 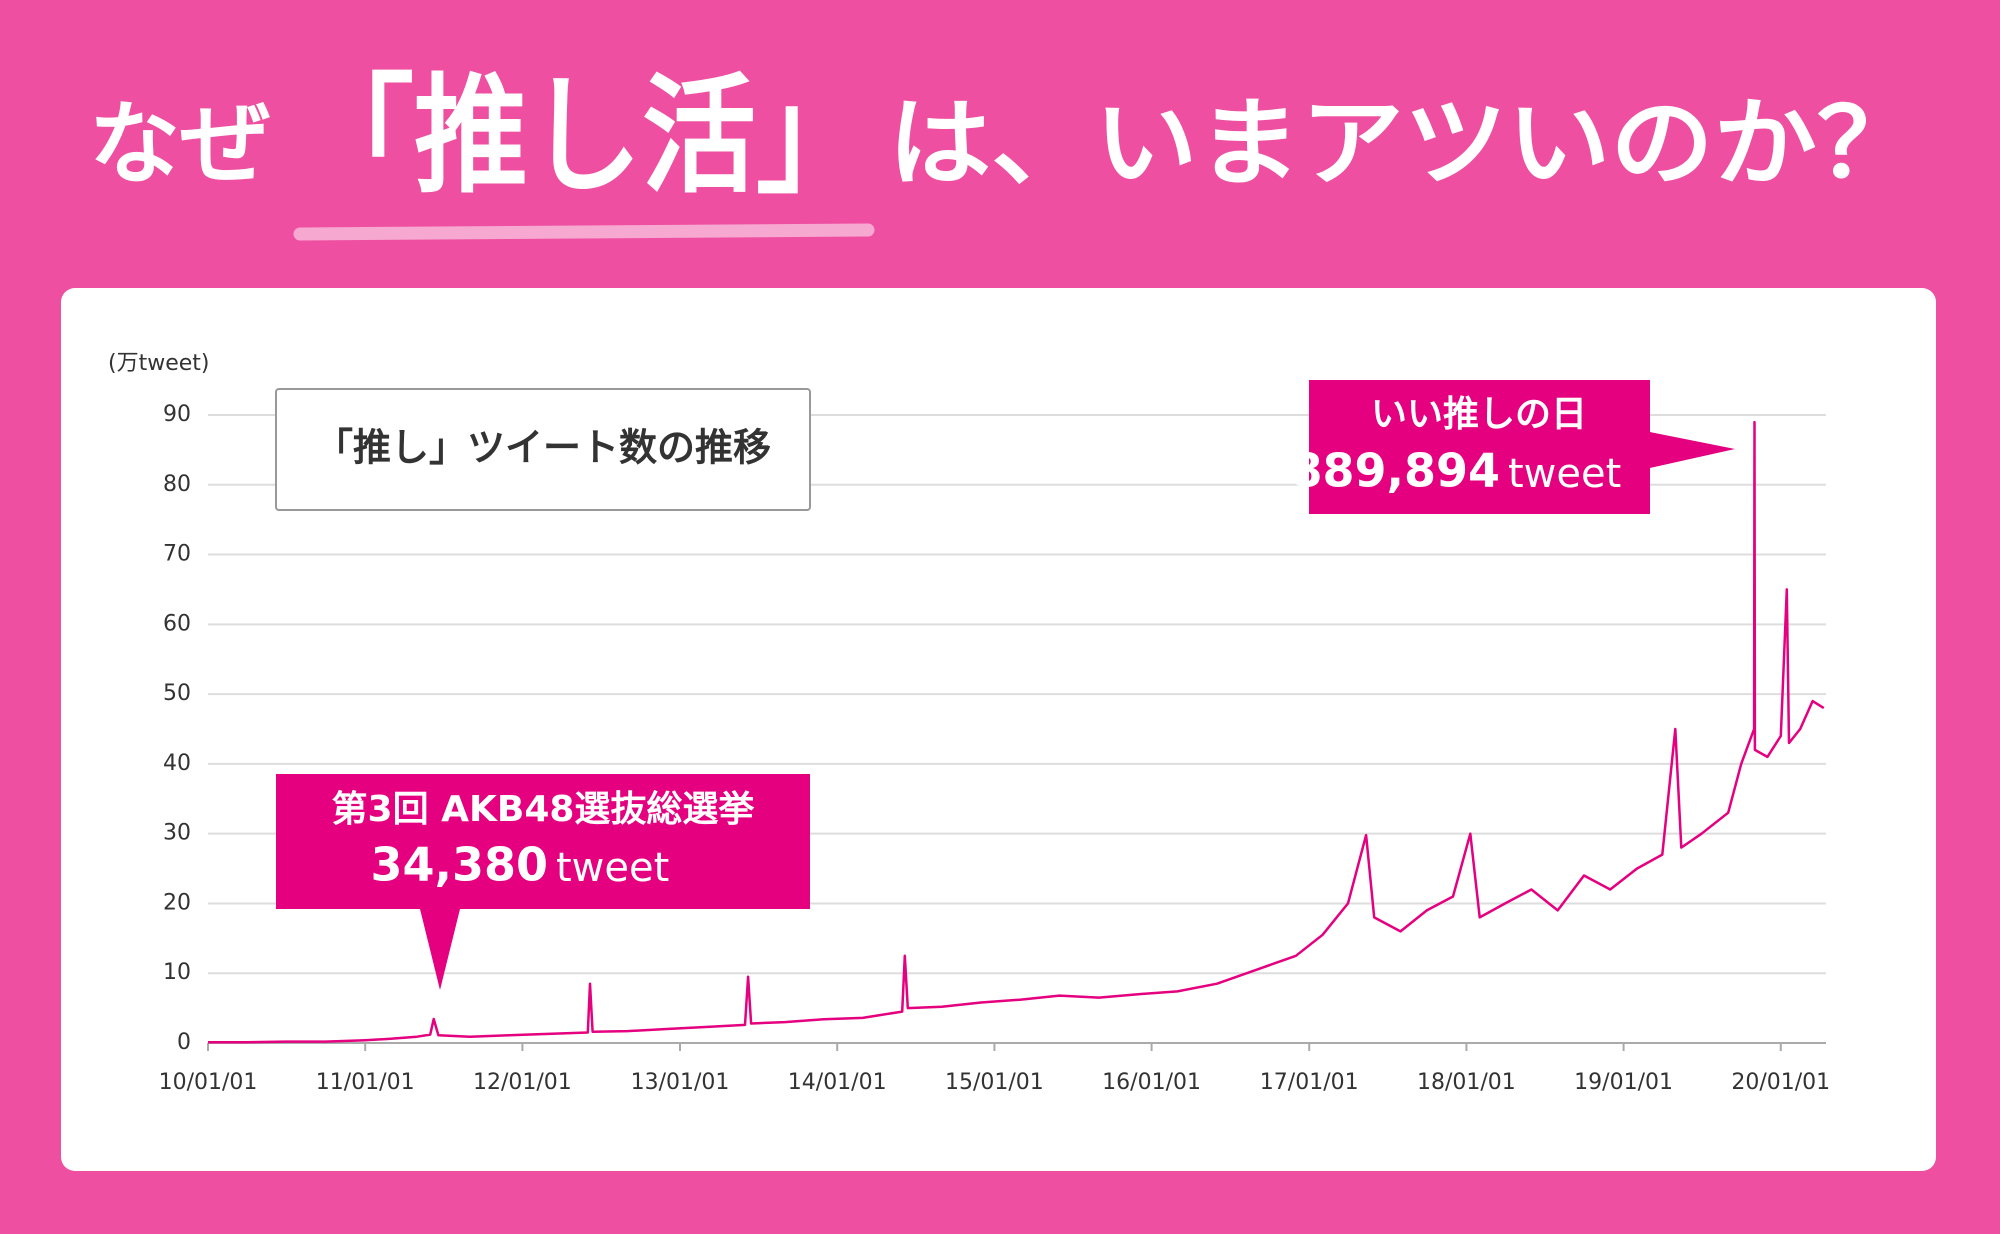 I want to click on x-tick-label: 20/01/01, so click(x=1780, y=1082).